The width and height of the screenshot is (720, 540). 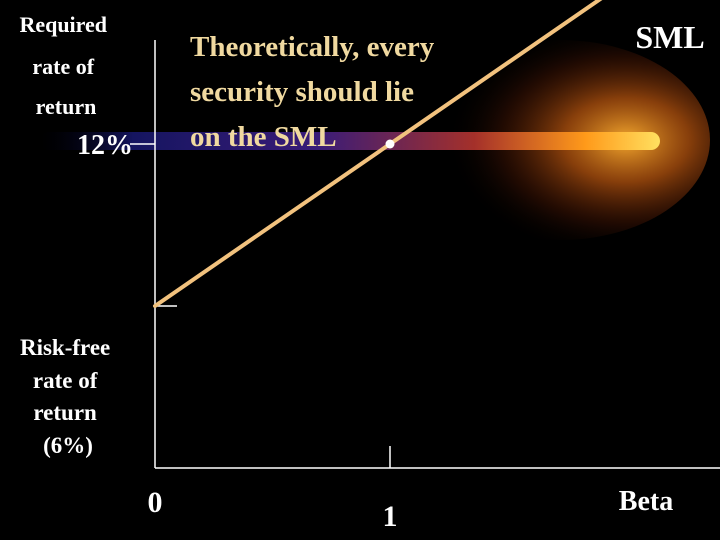 What do you see at coordinates (105, 145) in the screenshot?
I see `y-tick-label-12: 12%` at bounding box center [105, 145].